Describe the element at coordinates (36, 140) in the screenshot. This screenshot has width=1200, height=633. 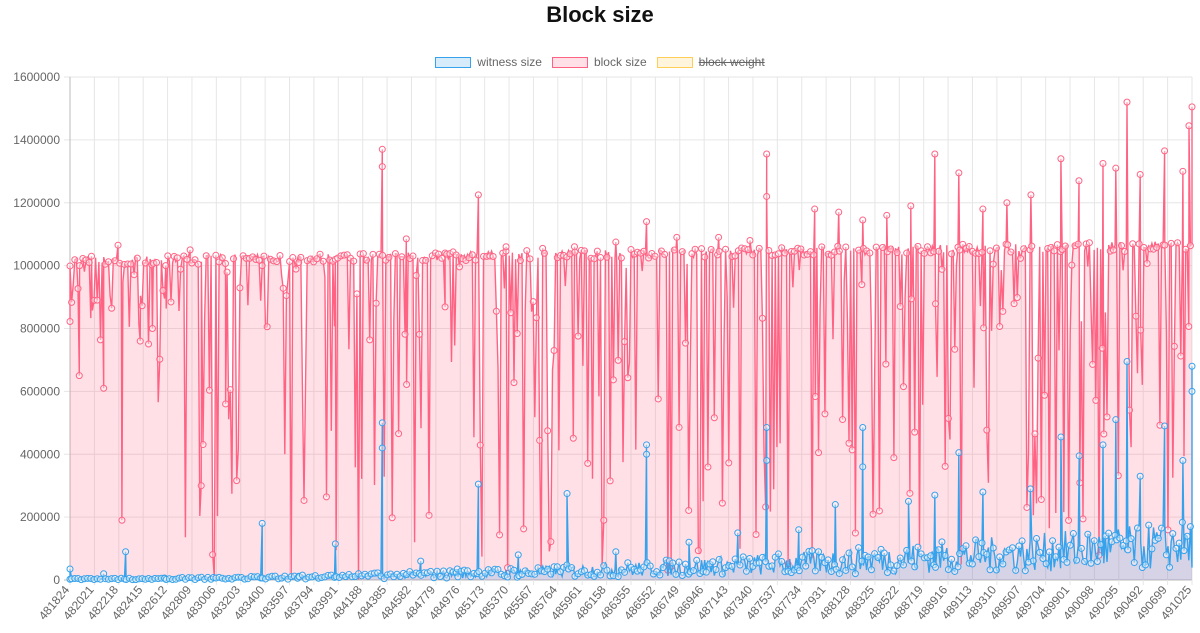
I see `y-tick-label: 1400000` at that location.